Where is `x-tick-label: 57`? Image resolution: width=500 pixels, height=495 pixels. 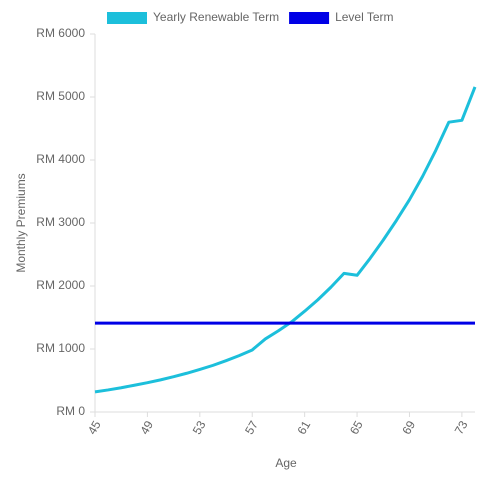
x-tick-label: 57 is located at coordinates (251, 427).